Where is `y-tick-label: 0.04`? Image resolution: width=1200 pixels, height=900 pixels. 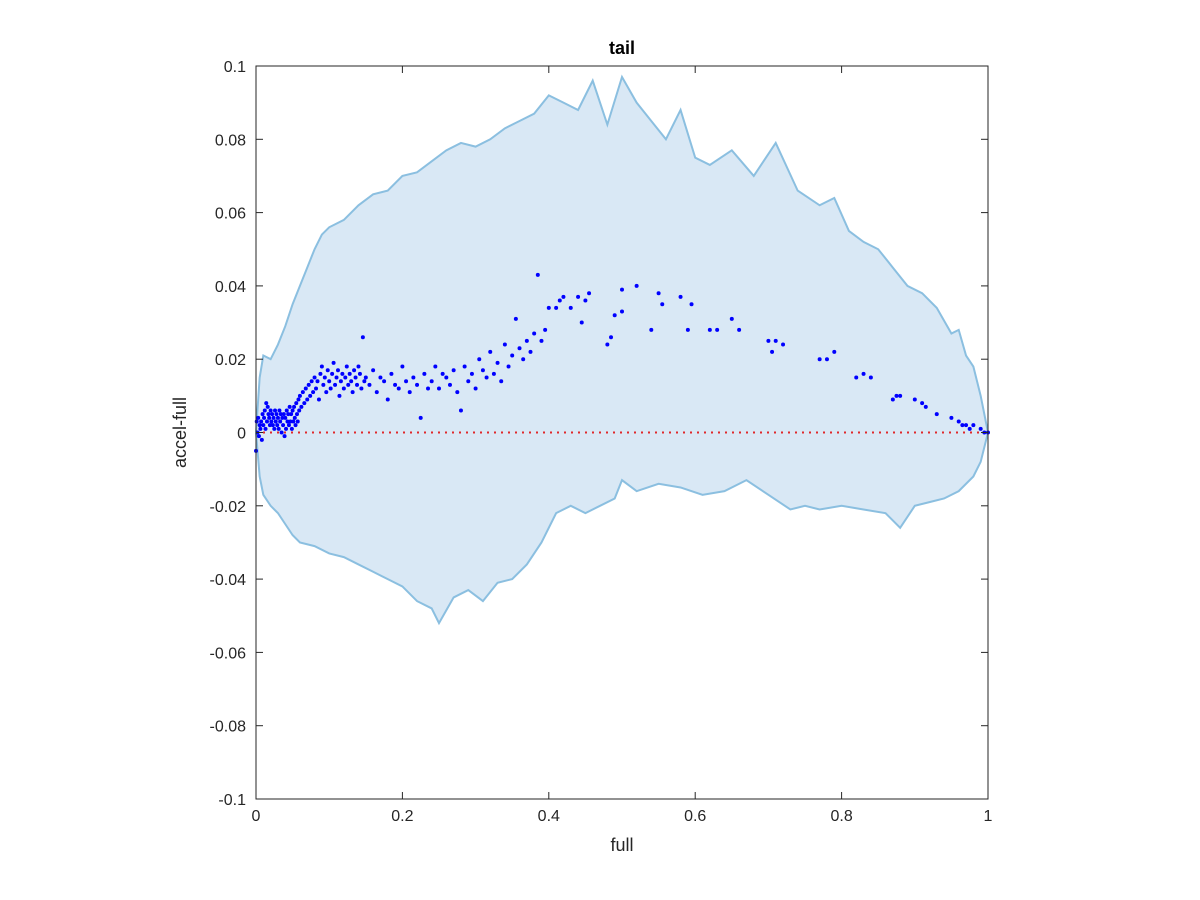
y-tick-label: 0.04 is located at coordinates (230, 287).